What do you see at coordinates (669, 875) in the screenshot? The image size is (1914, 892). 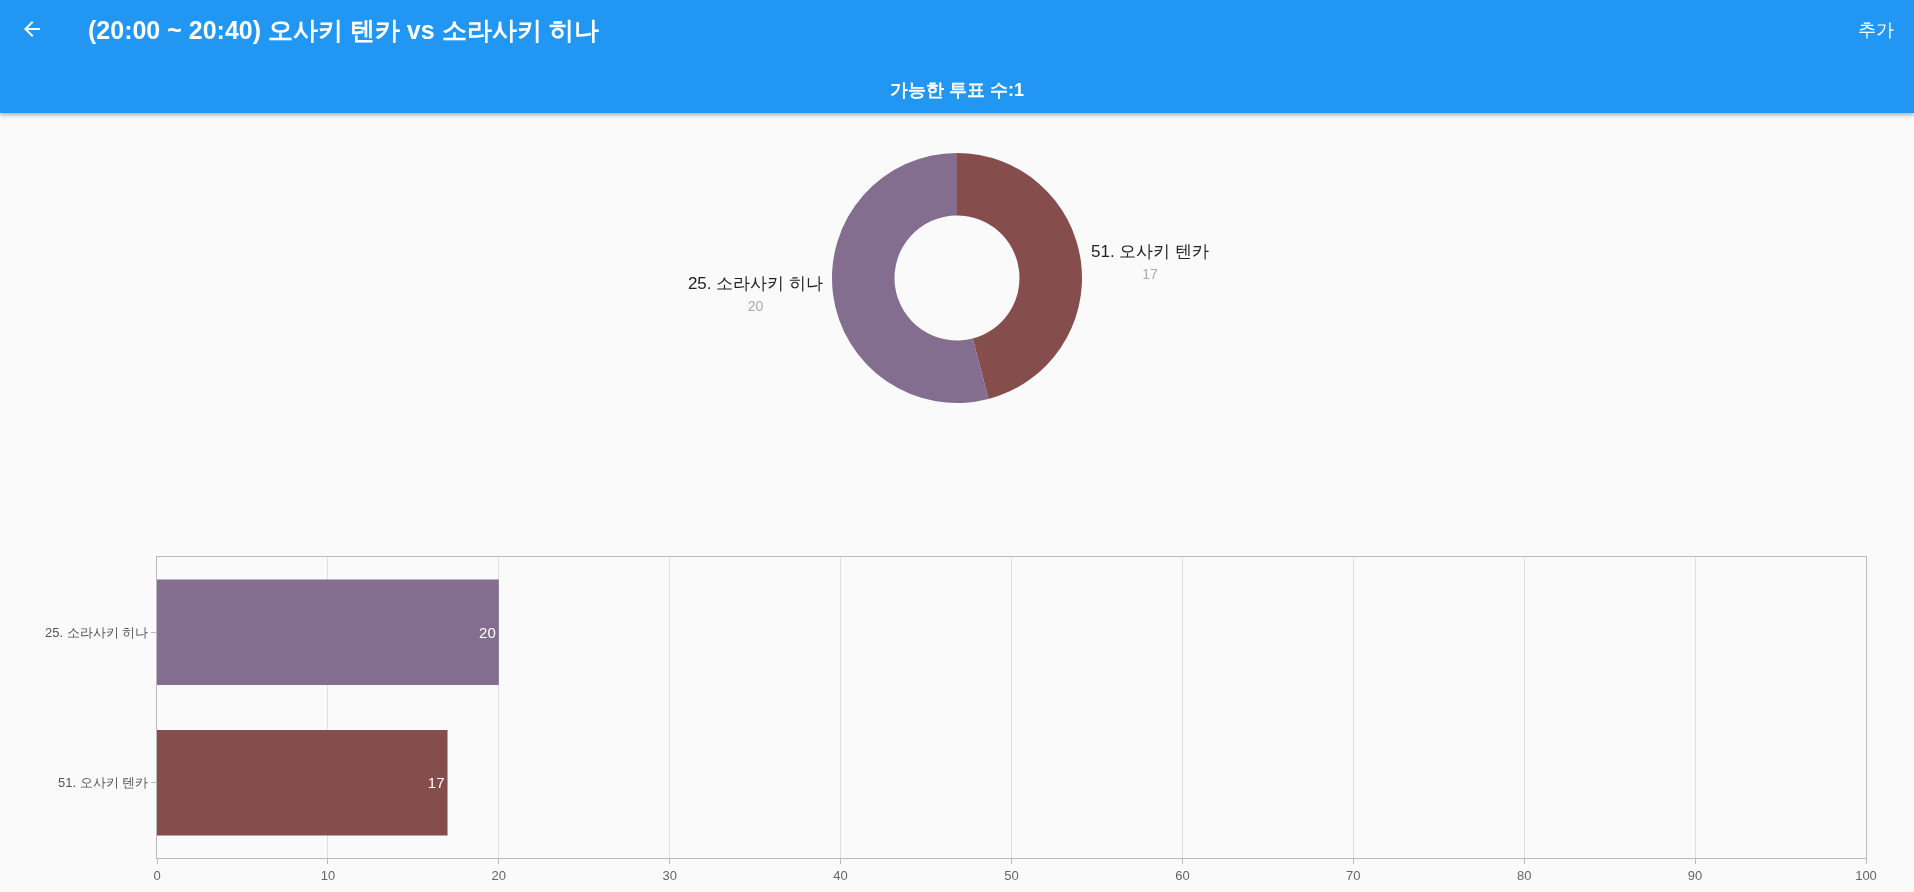 I see `x-tick-label: 30` at bounding box center [669, 875].